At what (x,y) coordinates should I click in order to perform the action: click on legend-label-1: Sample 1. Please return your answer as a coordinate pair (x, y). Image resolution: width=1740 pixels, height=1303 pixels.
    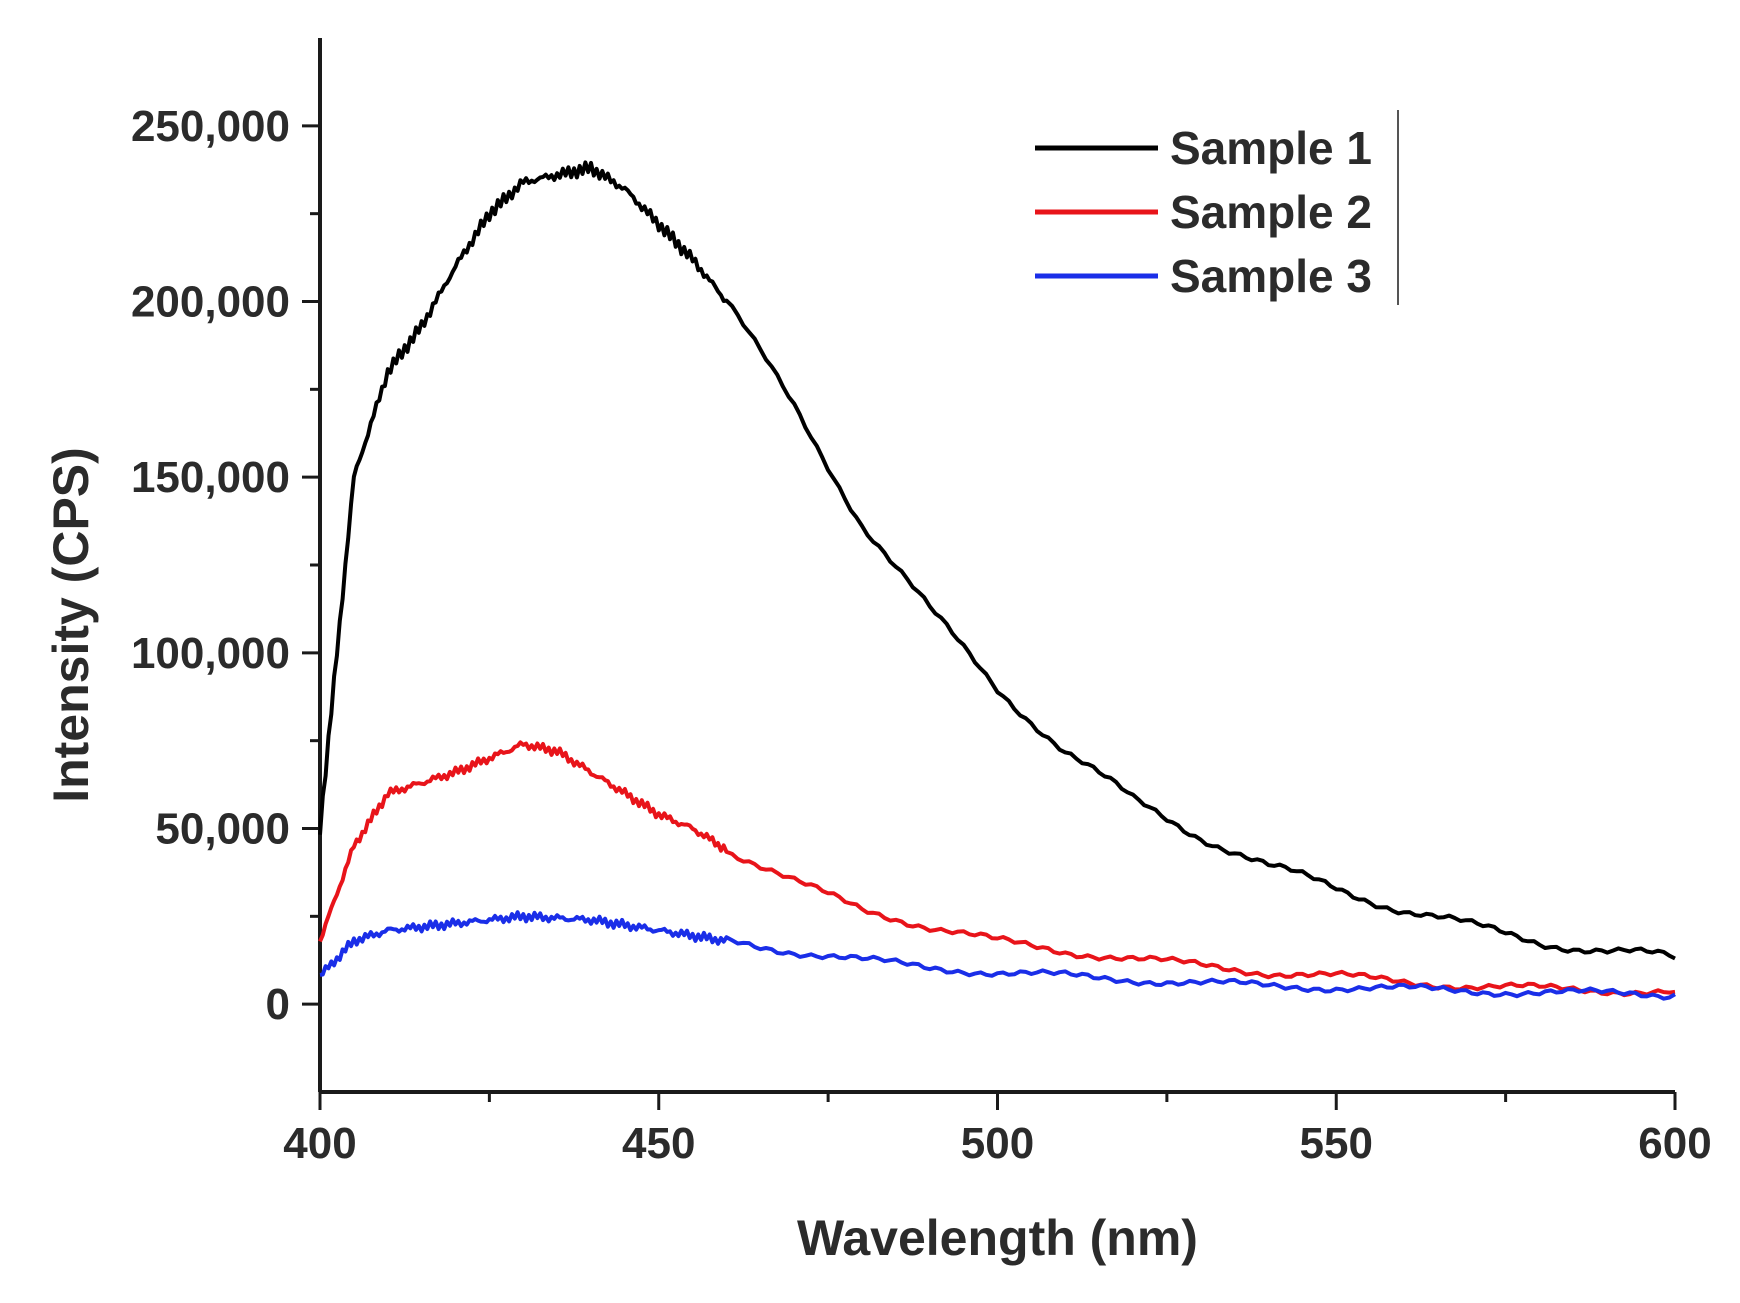
    Looking at the image, I should click on (1271, 148).